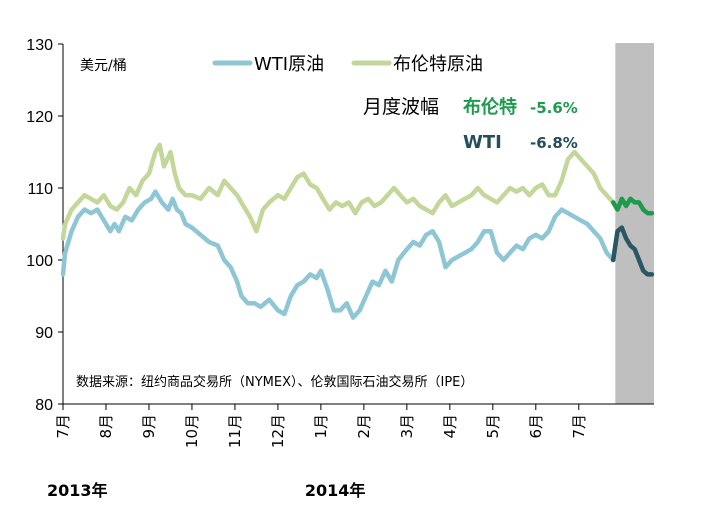 This screenshot has height=514, width=712. What do you see at coordinates (490, 107) in the screenshot?
I see `annotation-brent-label: 布伦特` at bounding box center [490, 107].